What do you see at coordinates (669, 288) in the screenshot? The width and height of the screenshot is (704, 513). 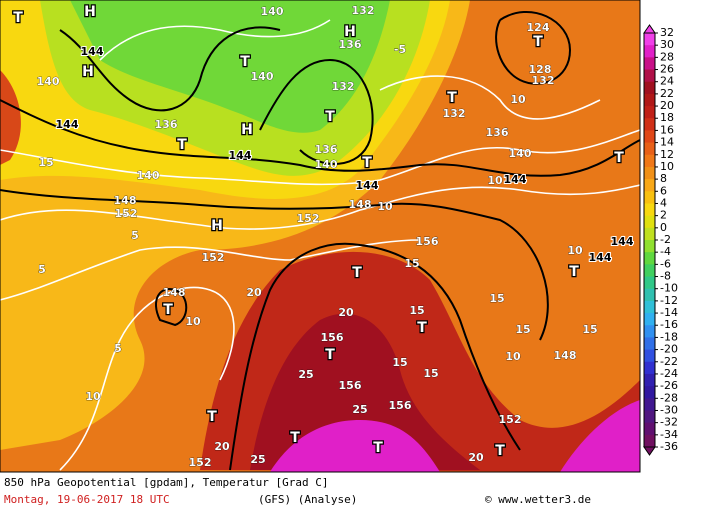 I see `colorbar-label: -10` at bounding box center [669, 288].